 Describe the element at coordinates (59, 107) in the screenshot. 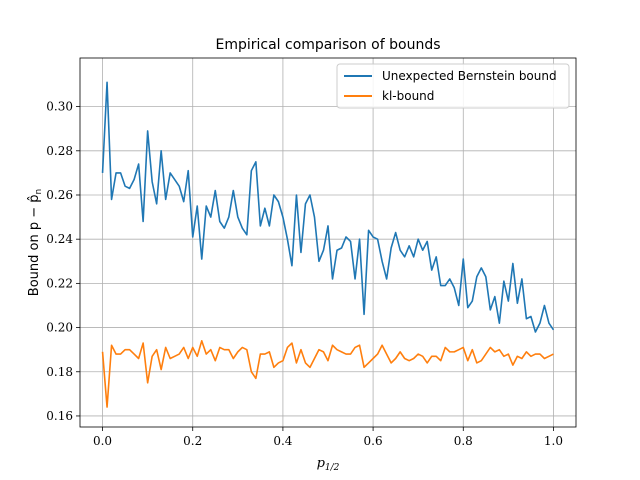

I see `y-tick-label: 0.30` at that location.